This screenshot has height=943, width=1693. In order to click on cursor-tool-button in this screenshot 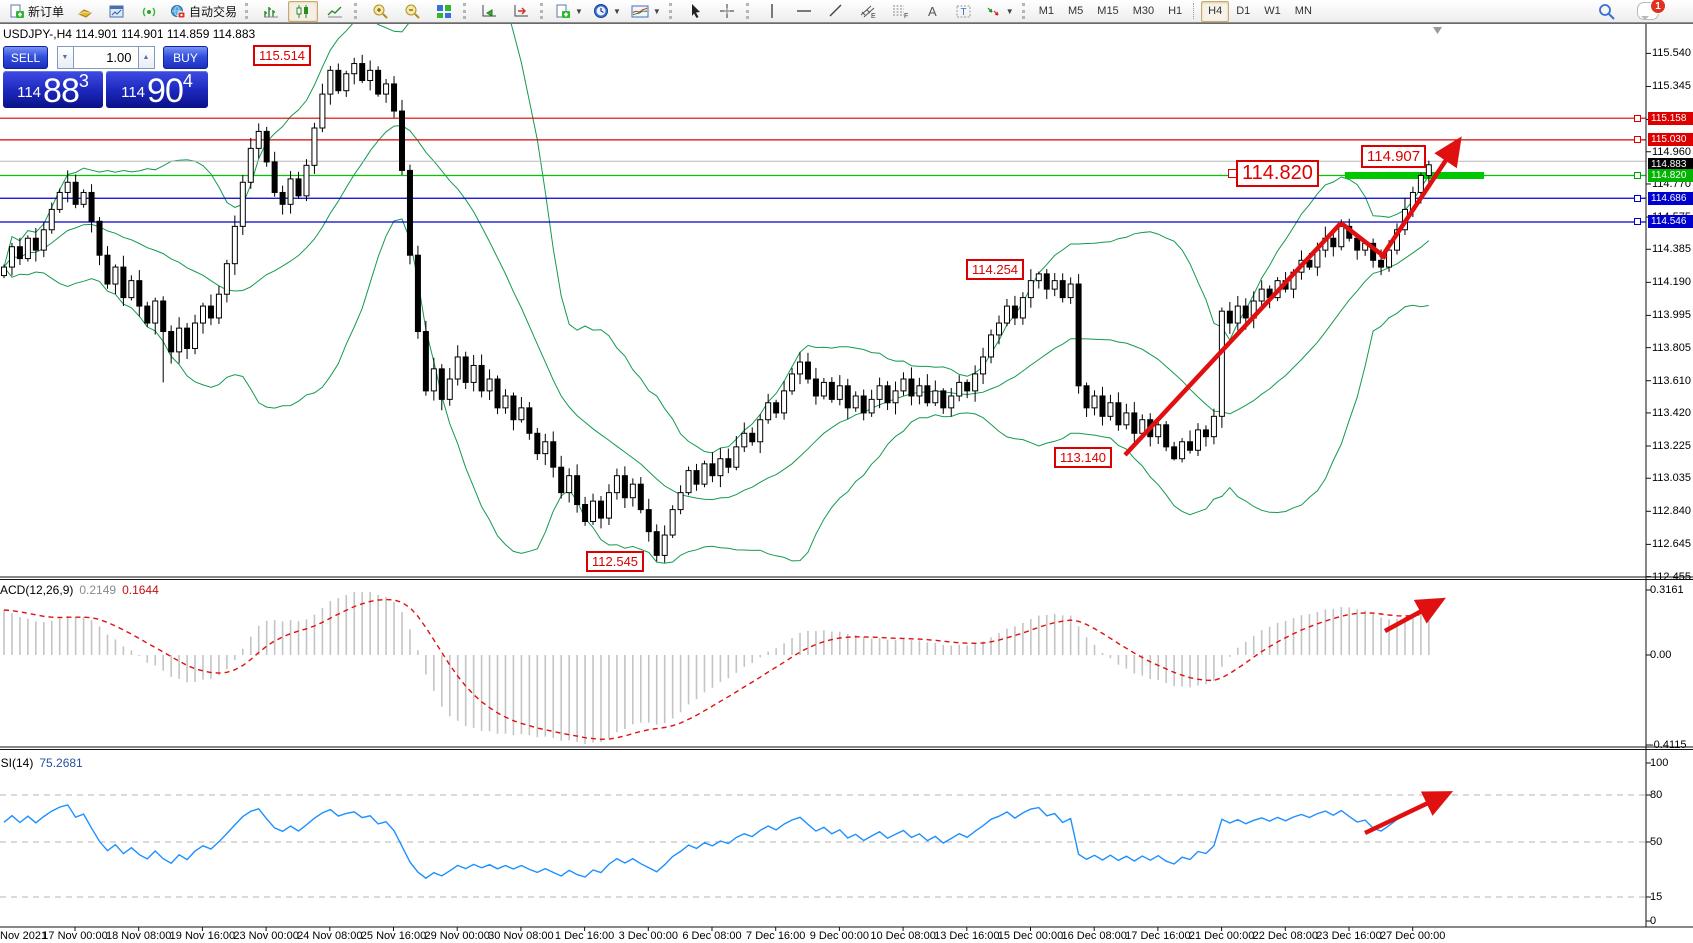, I will do `click(695, 11)`.